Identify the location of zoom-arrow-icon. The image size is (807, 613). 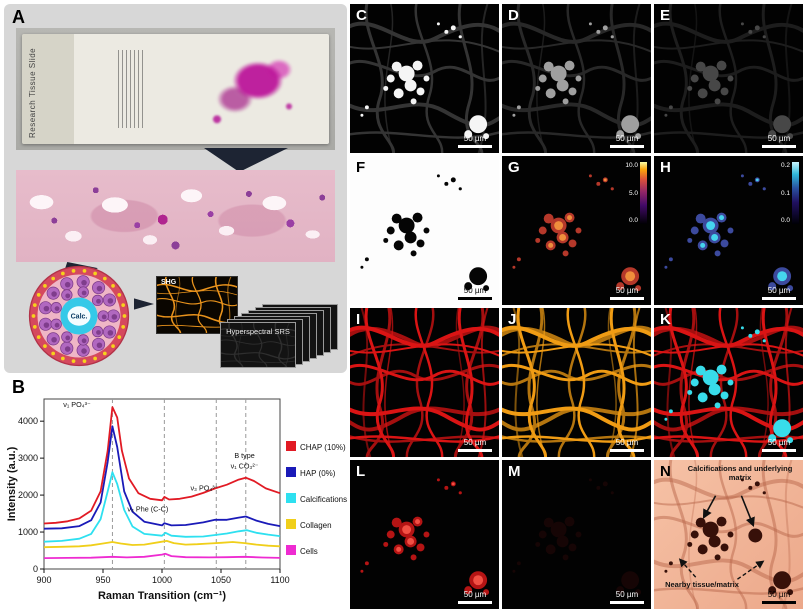
(246, 160).